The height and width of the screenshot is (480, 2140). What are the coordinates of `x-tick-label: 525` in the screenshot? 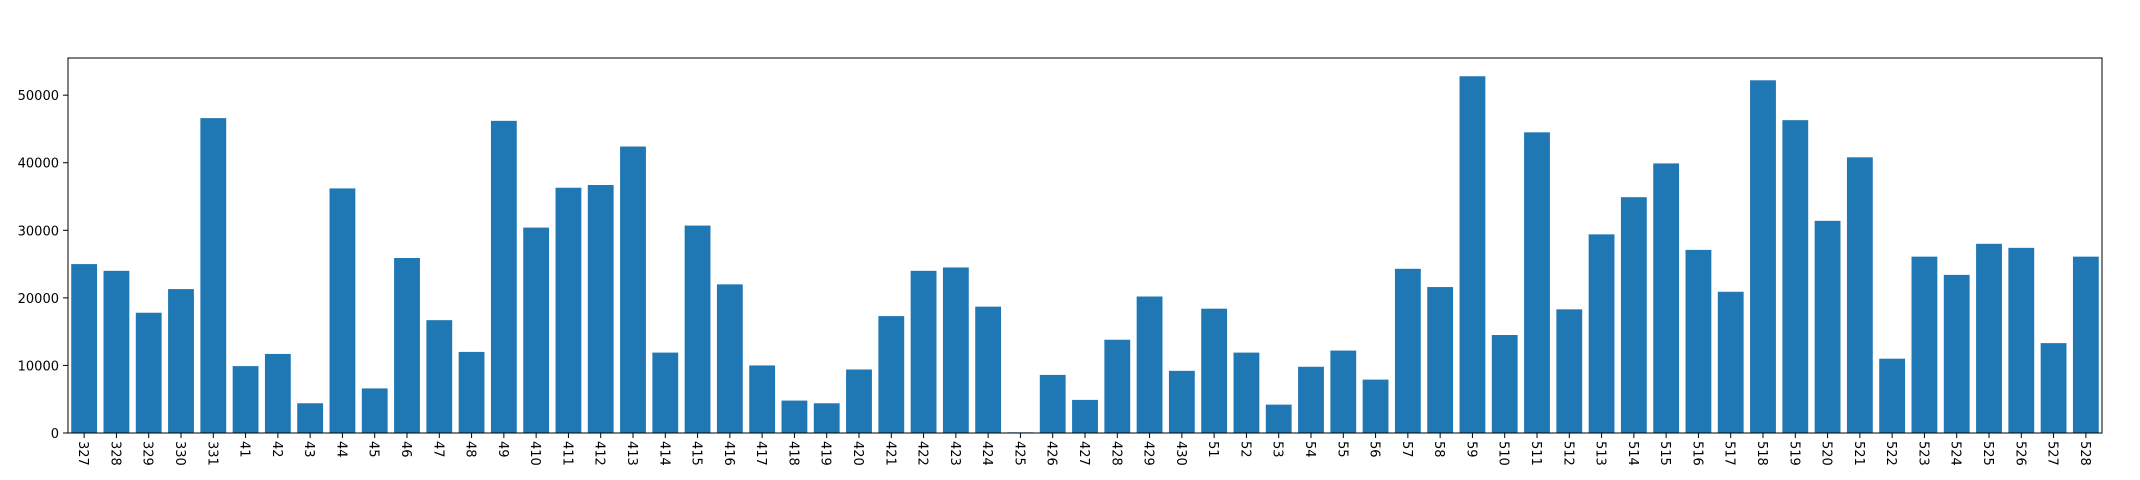 It's located at (1987, 453).